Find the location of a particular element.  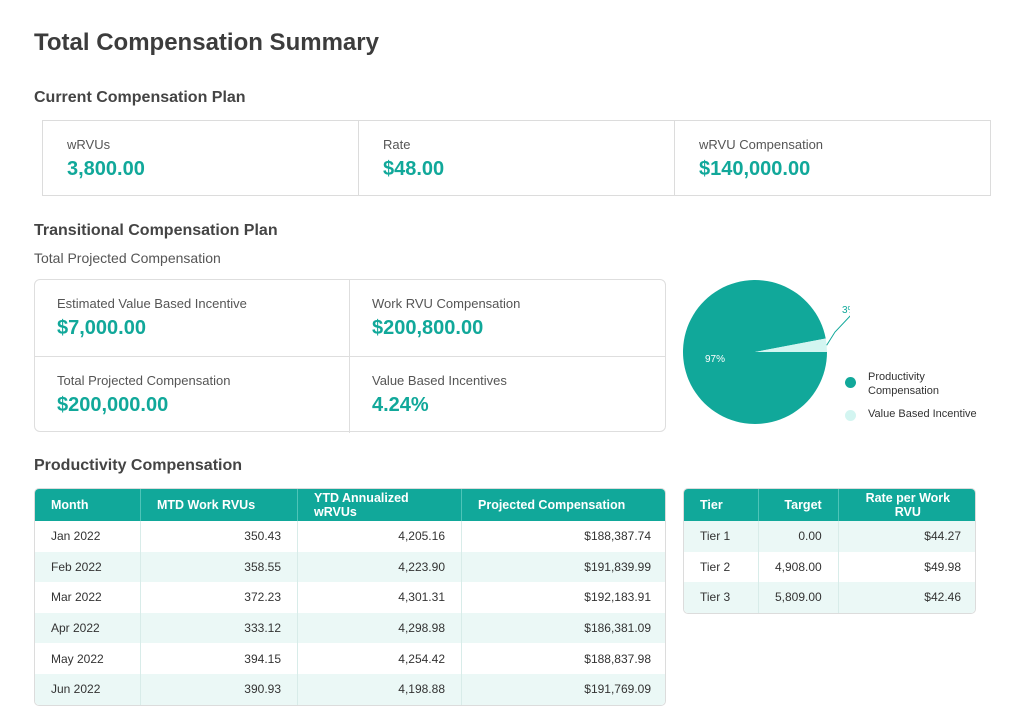

cell-mtd: 358.55 is located at coordinates (219, 567).